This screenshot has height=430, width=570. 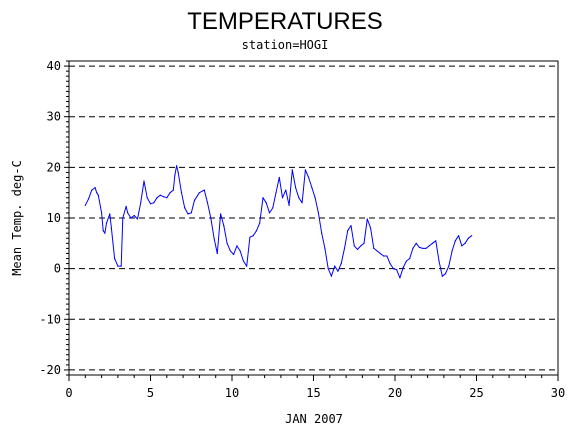 What do you see at coordinates (313, 393) in the screenshot?
I see `x-tick-label: 15` at bounding box center [313, 393].